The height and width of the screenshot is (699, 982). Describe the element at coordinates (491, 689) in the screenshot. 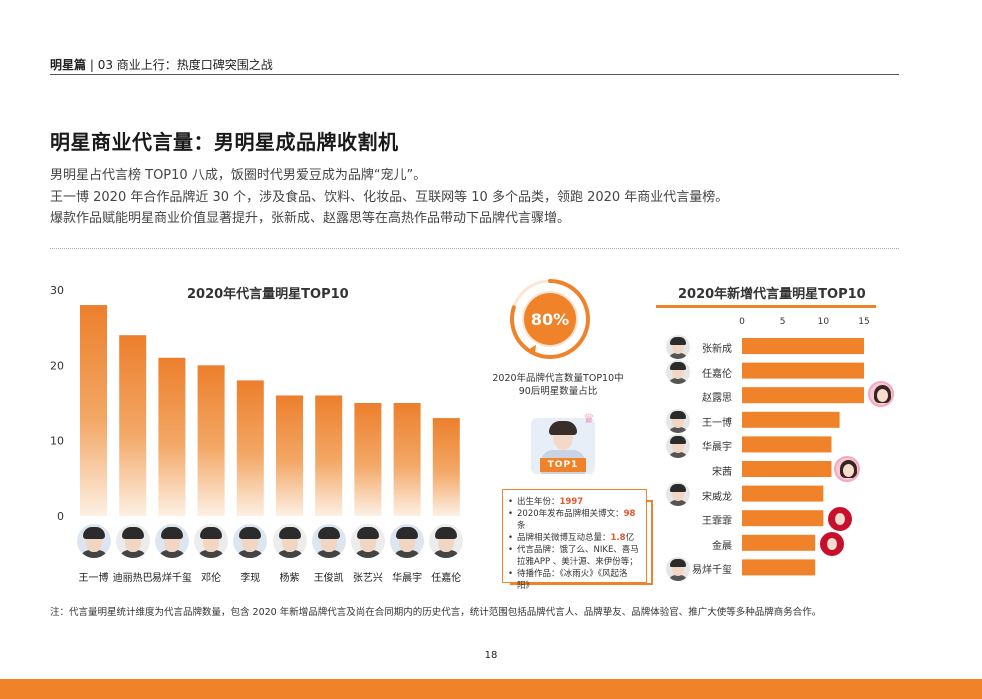

I see `footer-bar` at that location.